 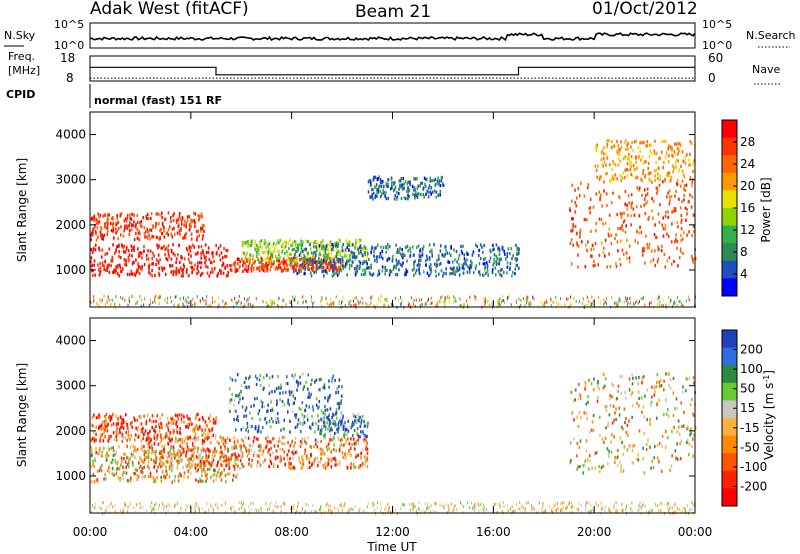 I want to click on noise-left-tick-bottom: 10^0, so click(x=69, y=45).